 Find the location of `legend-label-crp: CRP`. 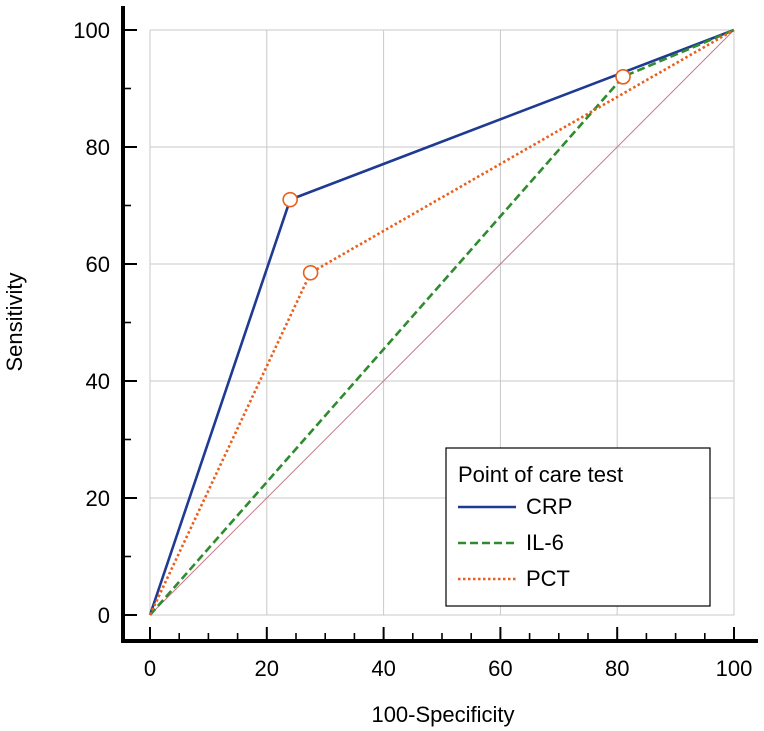

legend-label-crp: CRP is located at coordinates (549, 506).